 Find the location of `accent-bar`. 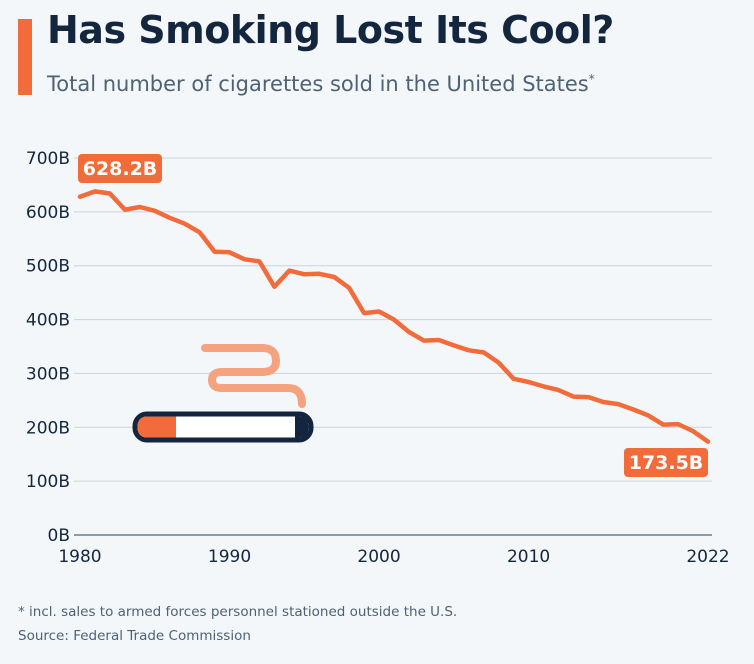

accent-bar is located at coordinates (25, 57).